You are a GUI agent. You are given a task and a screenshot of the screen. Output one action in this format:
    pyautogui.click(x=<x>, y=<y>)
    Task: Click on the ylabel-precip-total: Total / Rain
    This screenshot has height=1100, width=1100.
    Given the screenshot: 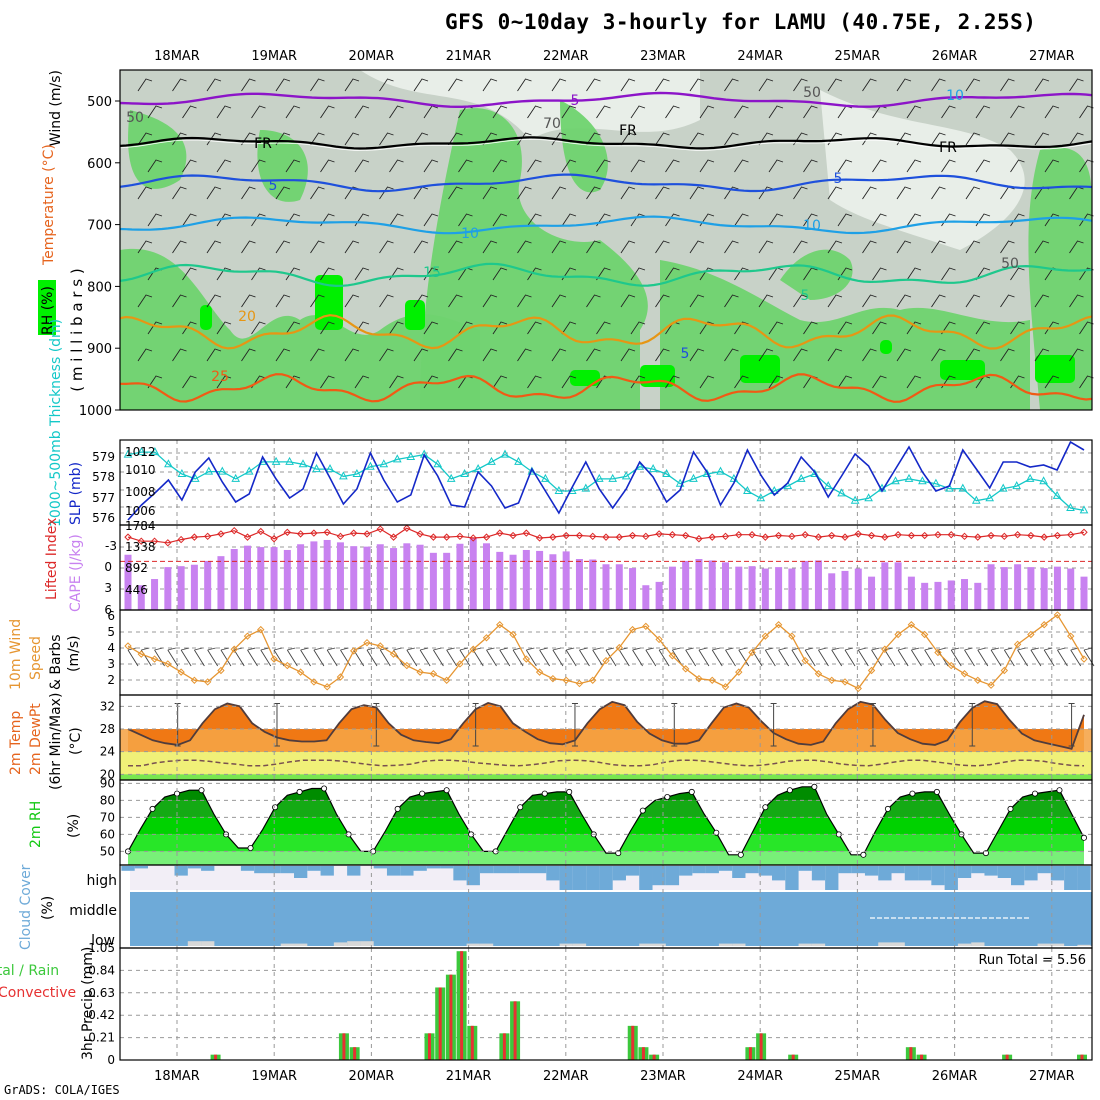 What is the action you would take?
    pyautogui.click(x=29, y=971)
    